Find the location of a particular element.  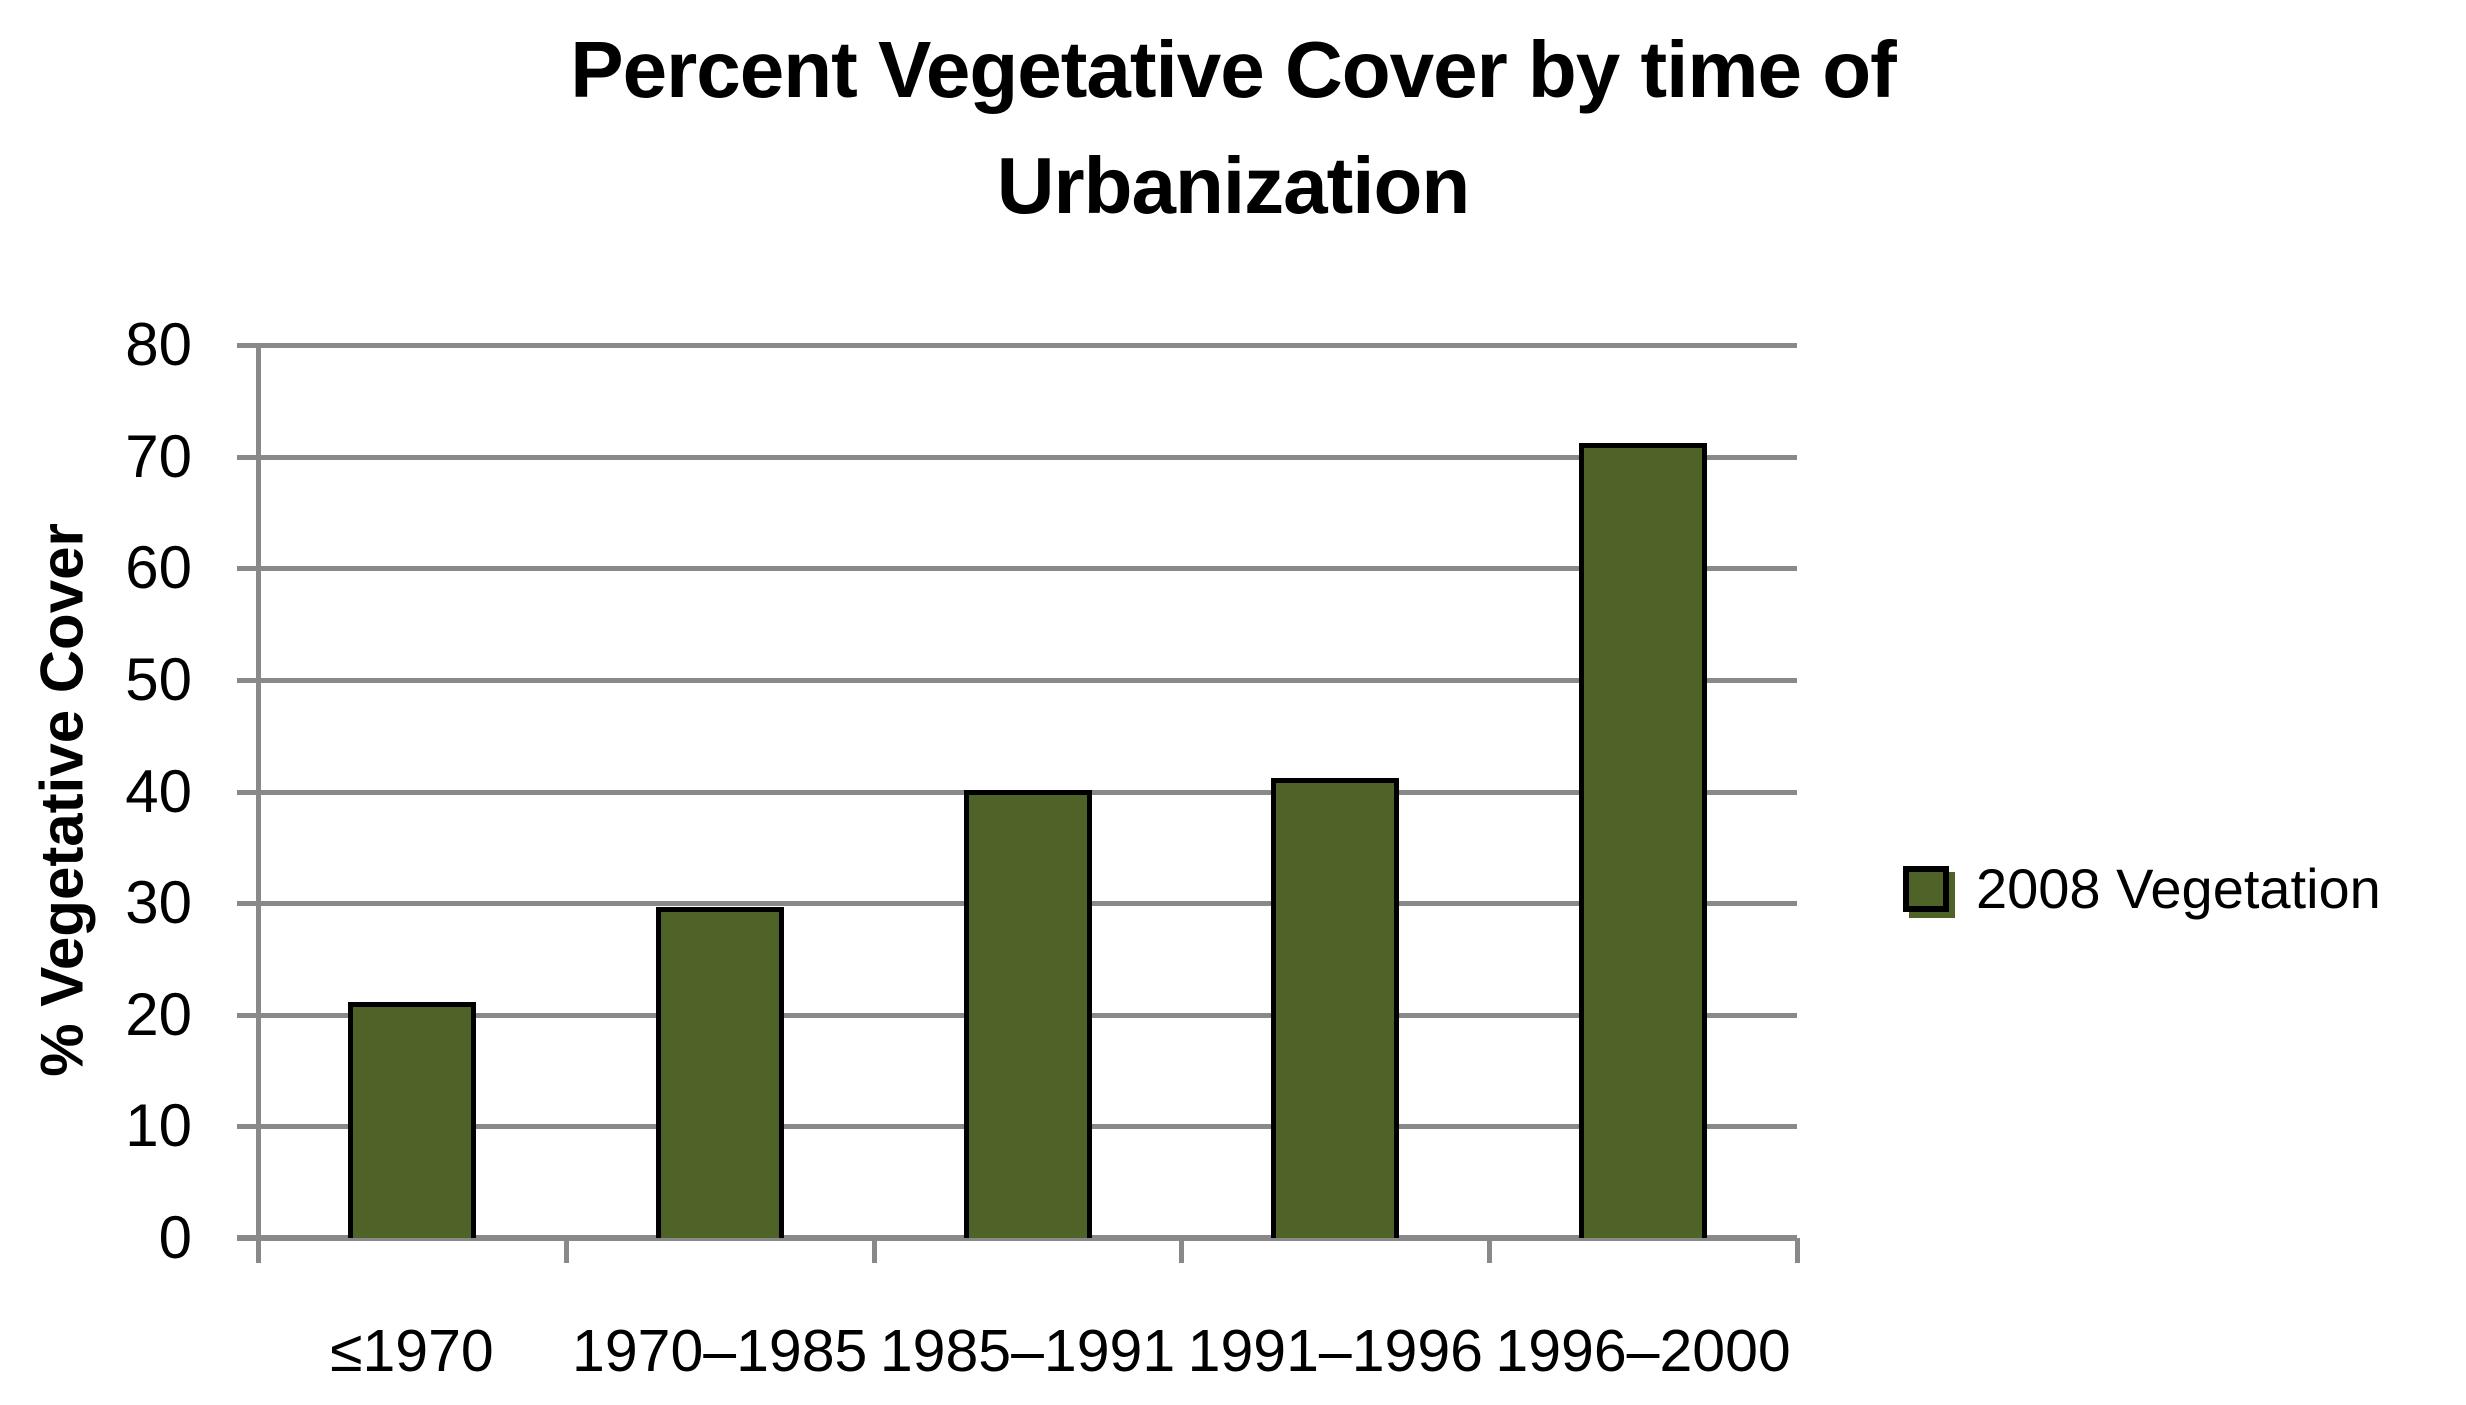

legend-marker-swatch is located at coordinates (1926, 889).